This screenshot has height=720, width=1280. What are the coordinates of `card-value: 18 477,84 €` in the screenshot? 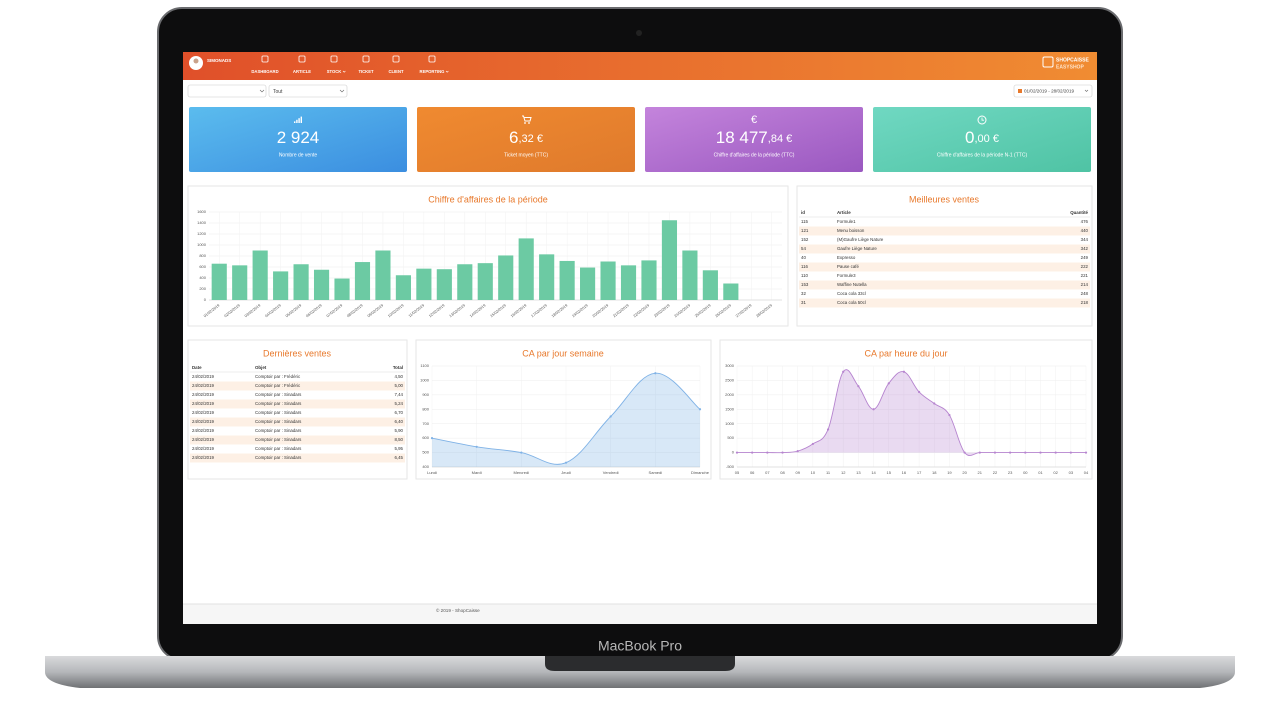 It's located at (754, 137).